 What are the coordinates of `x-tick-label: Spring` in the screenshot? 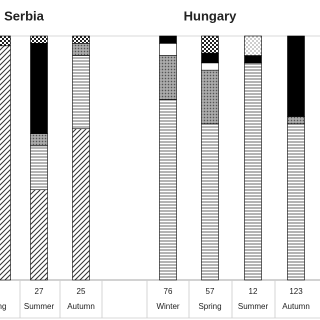 It's located at (209, 306).